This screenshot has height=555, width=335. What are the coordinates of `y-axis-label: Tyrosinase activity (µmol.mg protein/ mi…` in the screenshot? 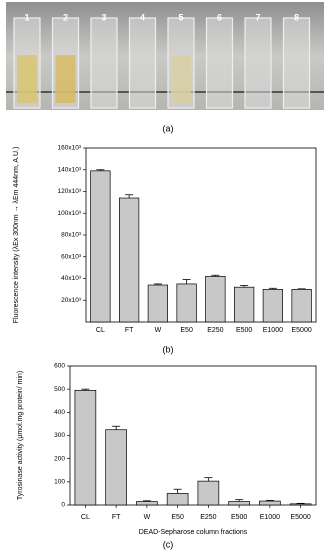 It's located at (20, 435).